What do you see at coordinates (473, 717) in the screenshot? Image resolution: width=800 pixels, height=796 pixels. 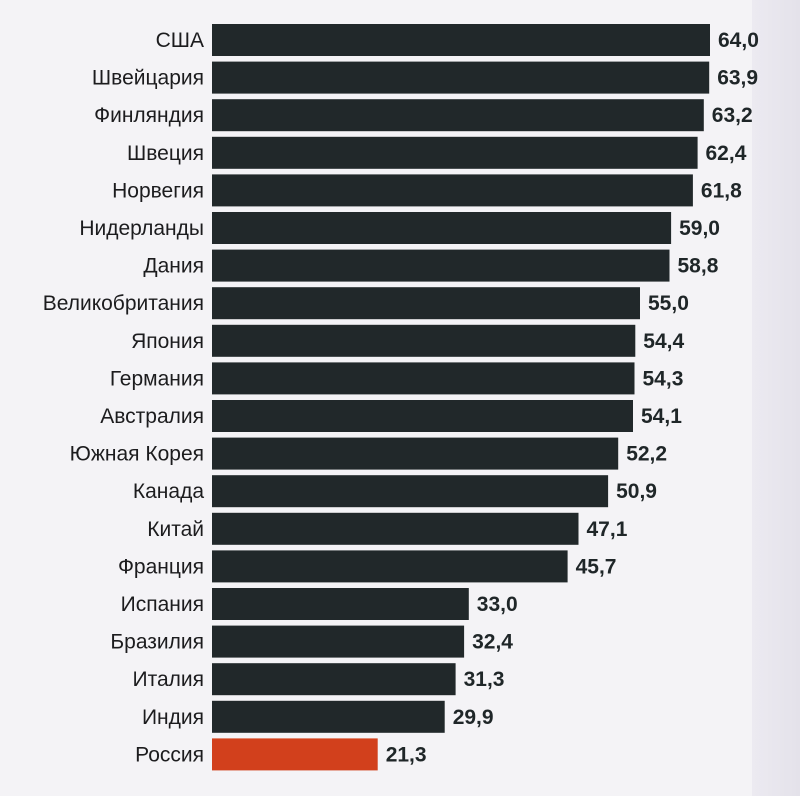 I see `value-label-18: 29,9` at bounding box center [473, 717].